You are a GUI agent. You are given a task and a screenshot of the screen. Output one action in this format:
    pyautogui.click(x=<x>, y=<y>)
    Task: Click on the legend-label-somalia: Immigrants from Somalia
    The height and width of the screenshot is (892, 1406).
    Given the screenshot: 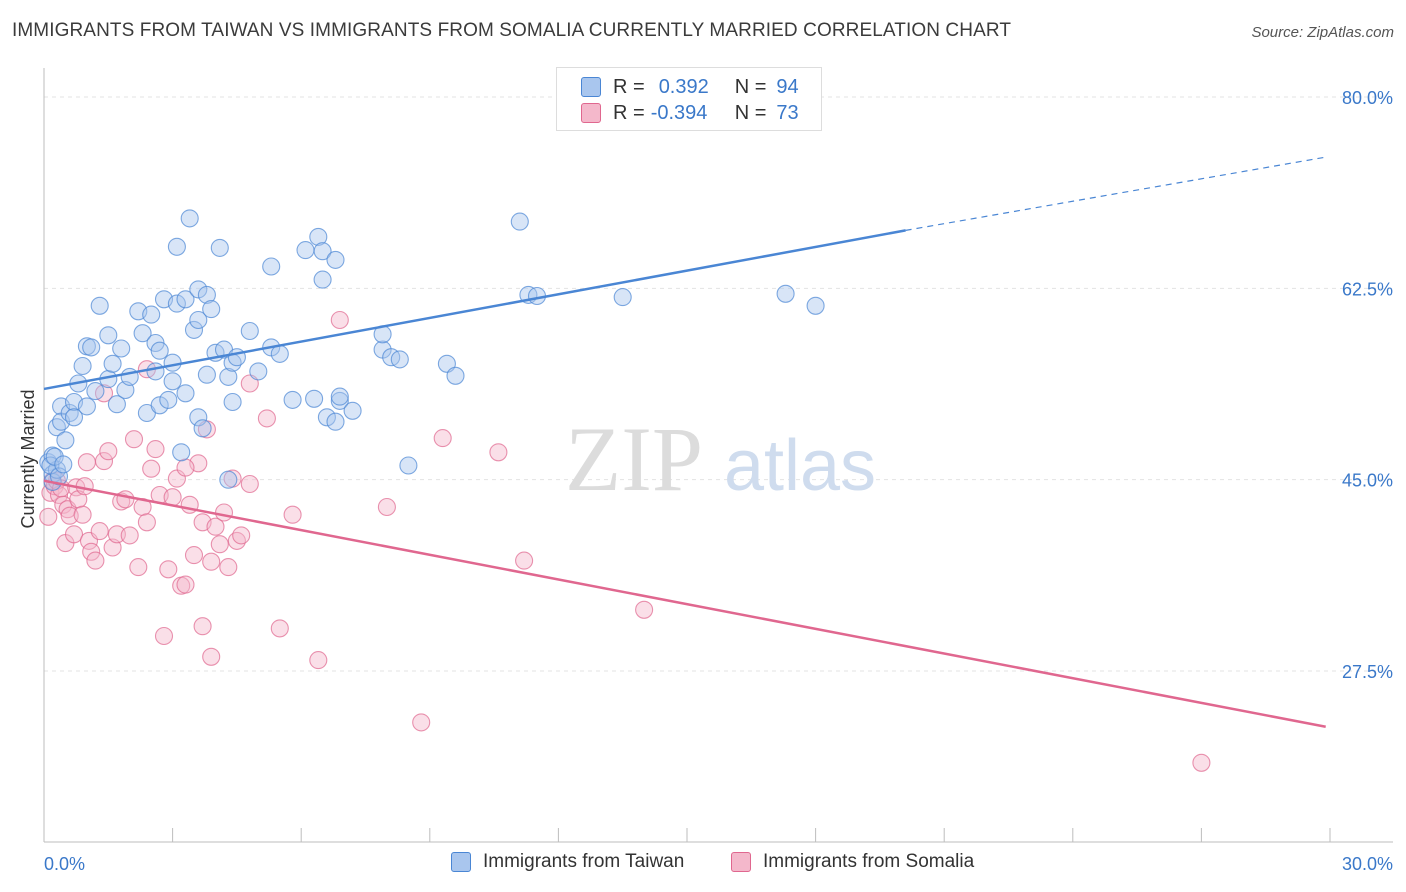 What is the action you would take?
    pyautogui.click(x=869, y=861)
    